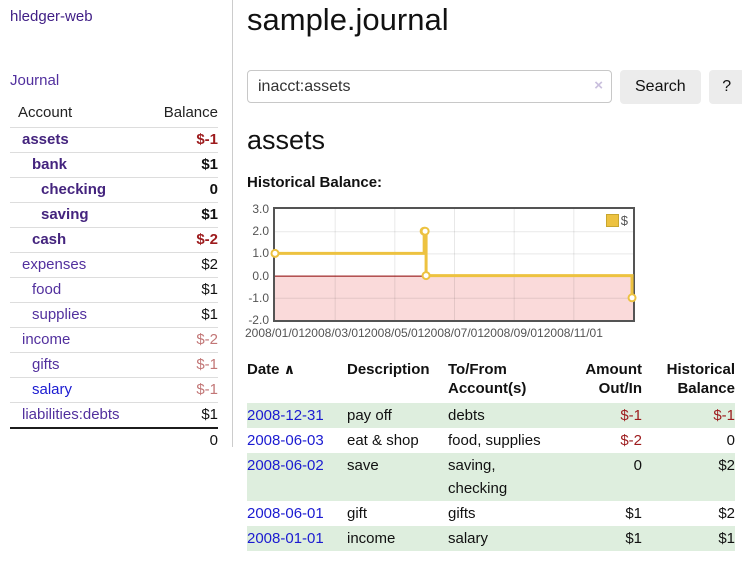 Image resolution: width=742 pixels, height=582 pixels. What do you see at coordinates (369, 415) in the screenshot?
I see `transaction-description: pay off` at bounding box center [369, 415].